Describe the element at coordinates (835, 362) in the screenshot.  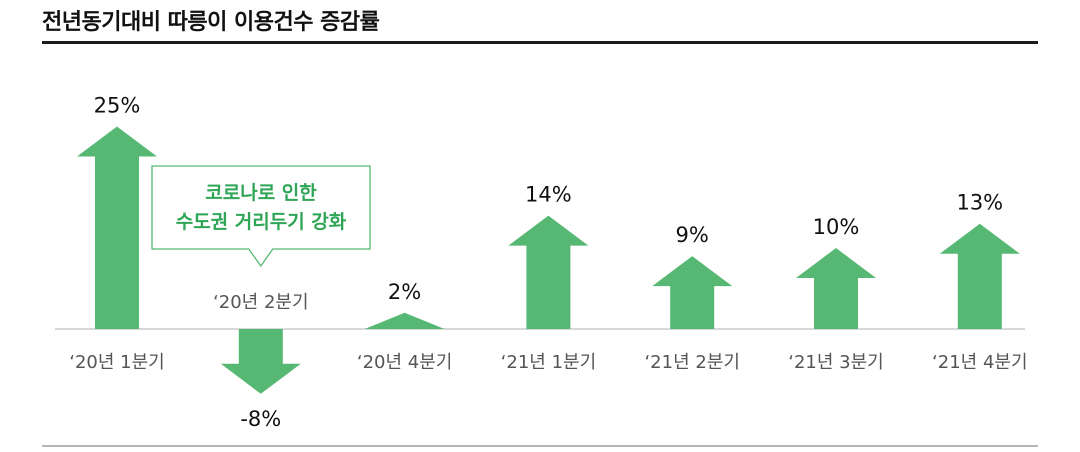
I see `category-label-6: ‘21년 3분기` at that location.